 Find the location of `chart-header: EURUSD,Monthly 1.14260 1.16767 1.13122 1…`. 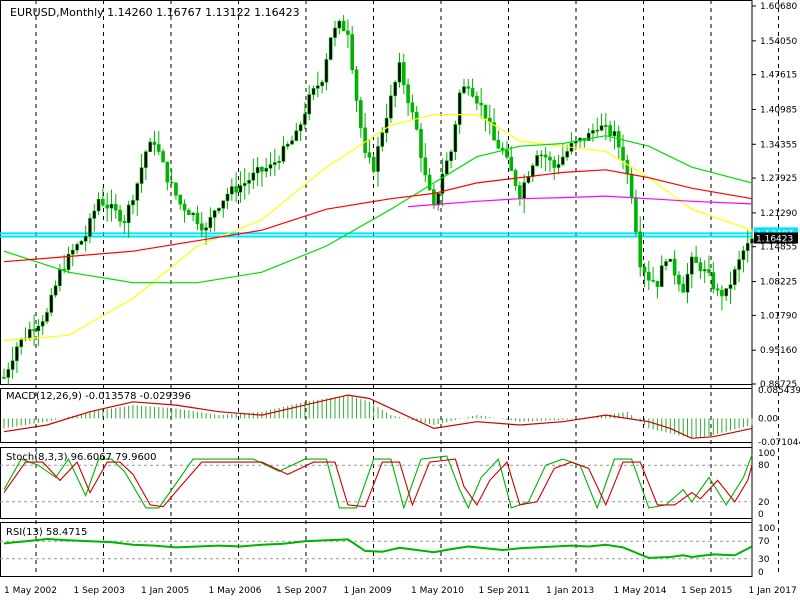

chart-header: EURUSD,Monthly 1.14260 1.16767 1.13122 1… is located at coordinates (155, 12).